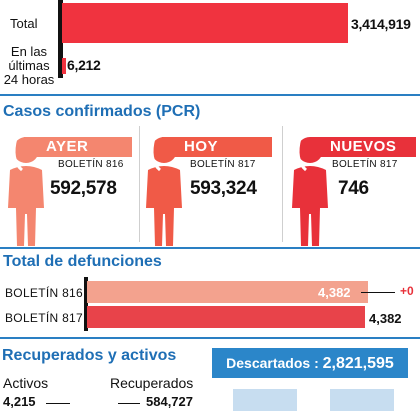 Image resolution: width=420 pixels, height=411 pixels. I want to click on recuperados-label: Recuperados, so click(152, 383).